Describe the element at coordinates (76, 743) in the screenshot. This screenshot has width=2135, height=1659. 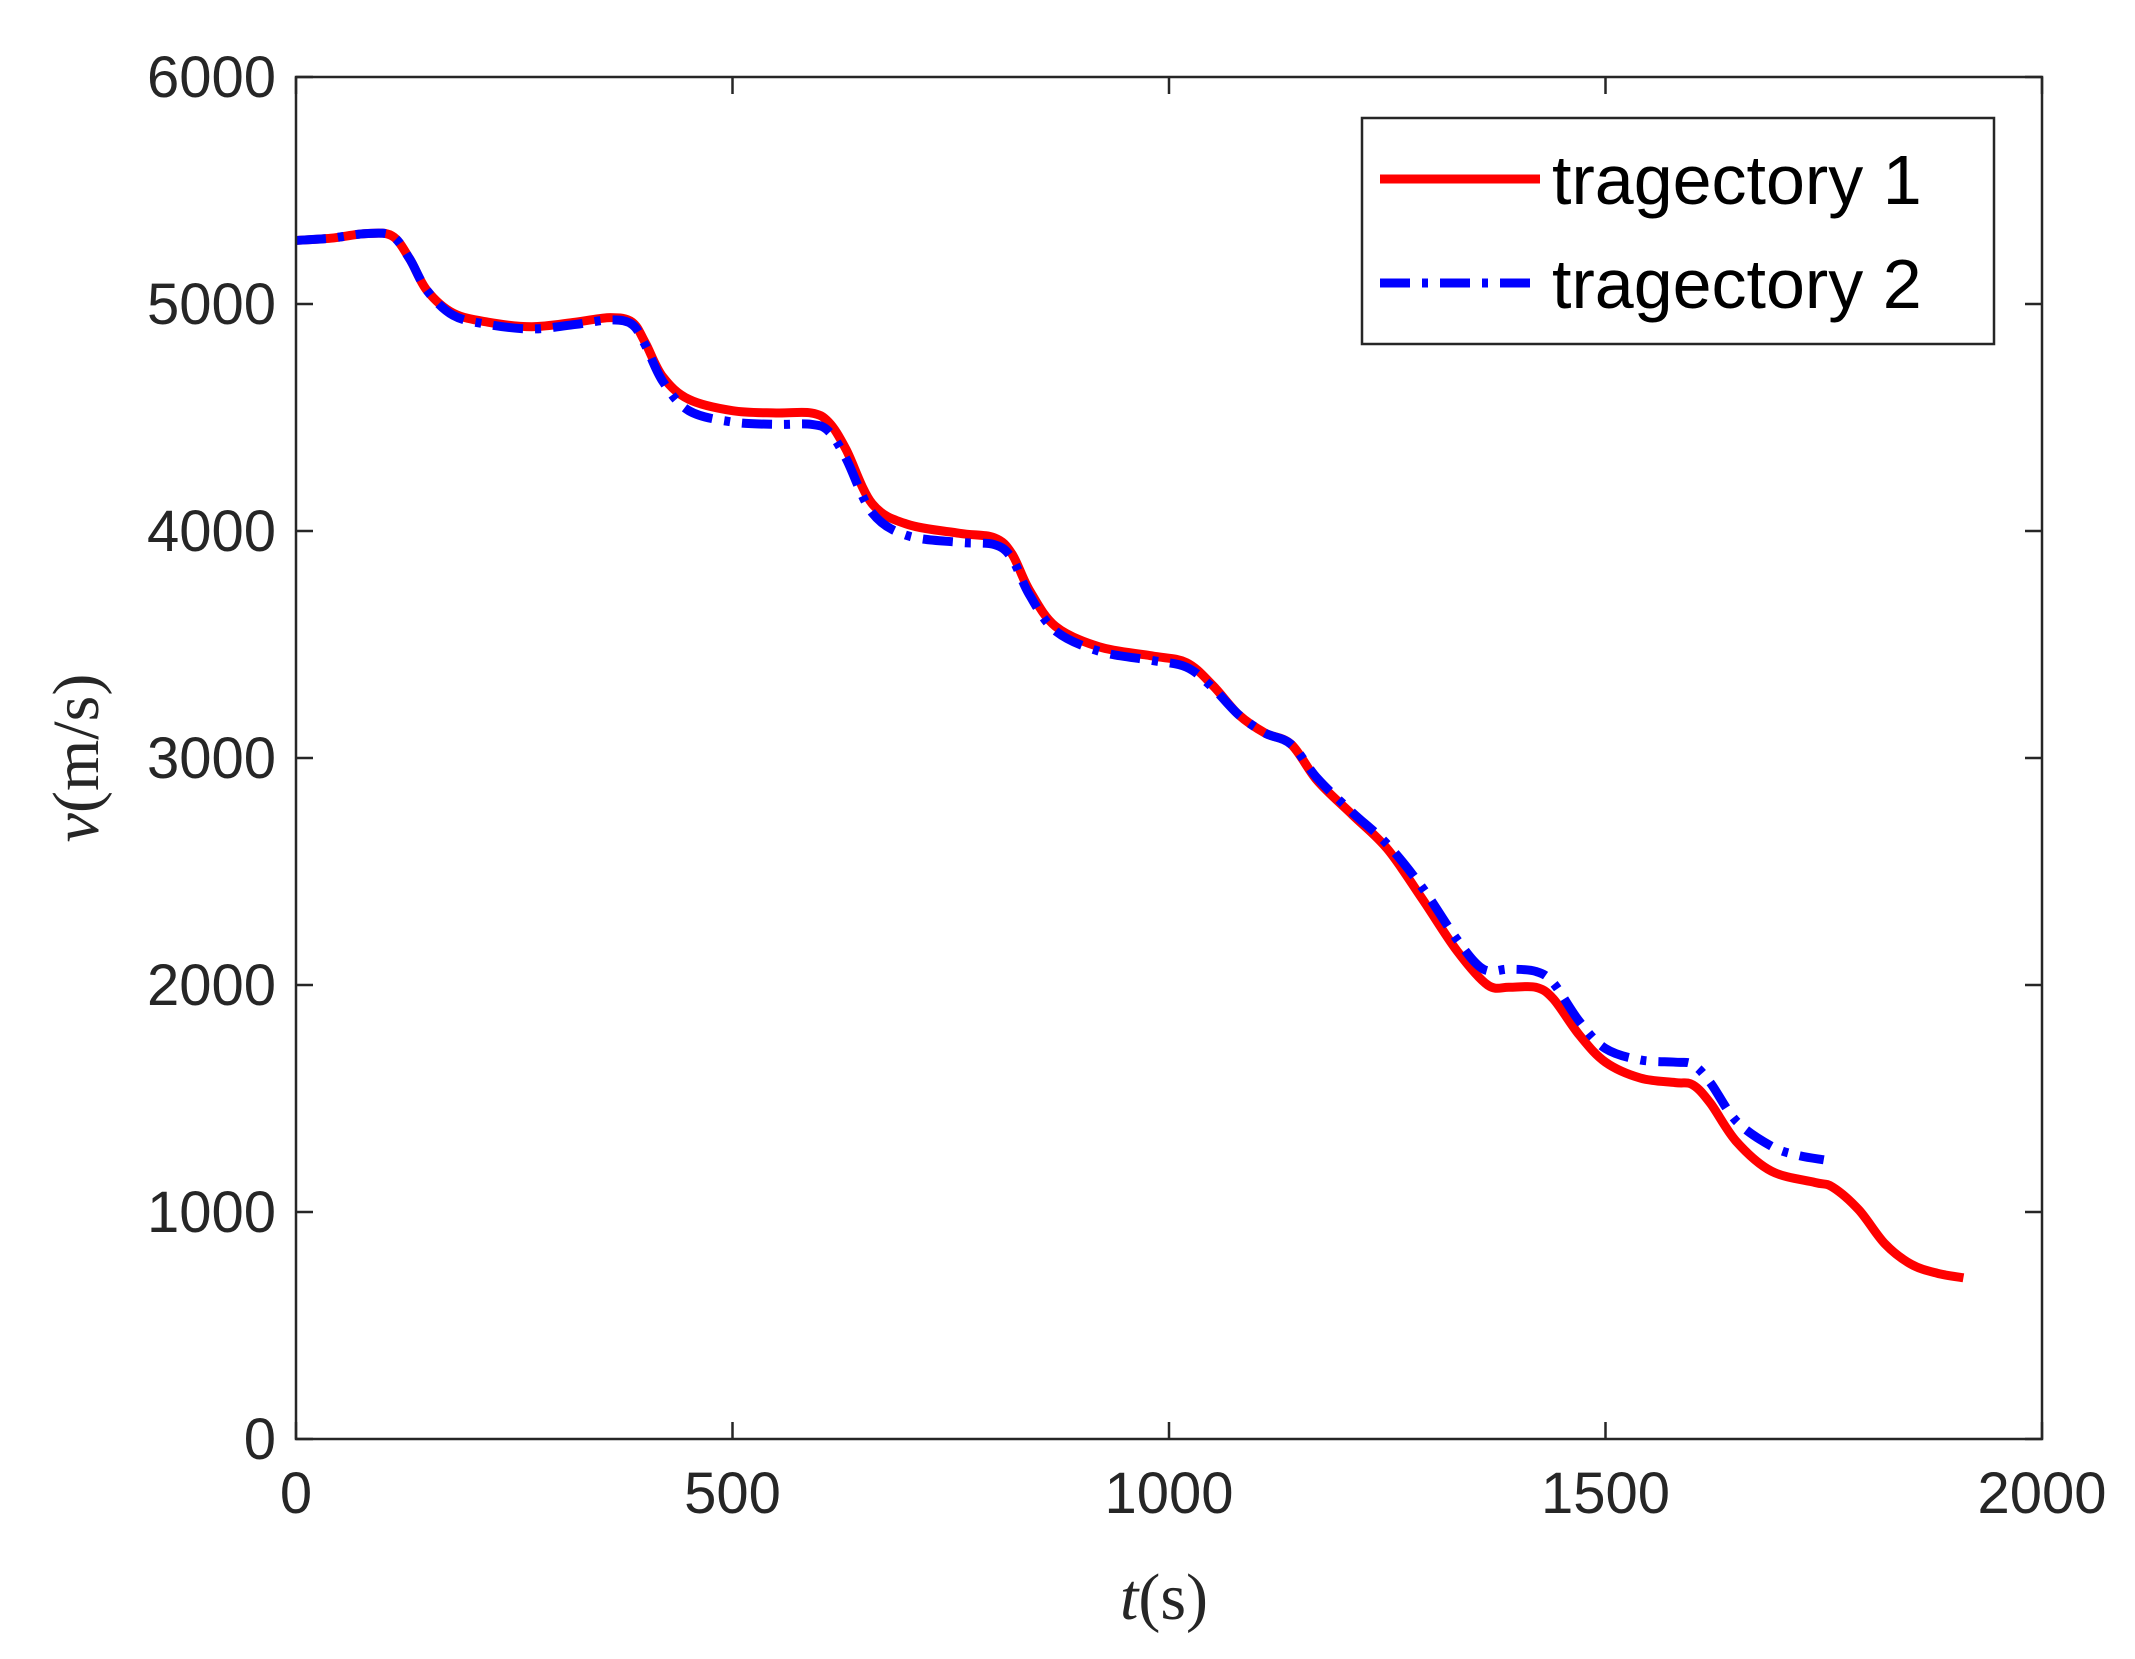
I see `y-axis-unit: (m/s)` at that location.